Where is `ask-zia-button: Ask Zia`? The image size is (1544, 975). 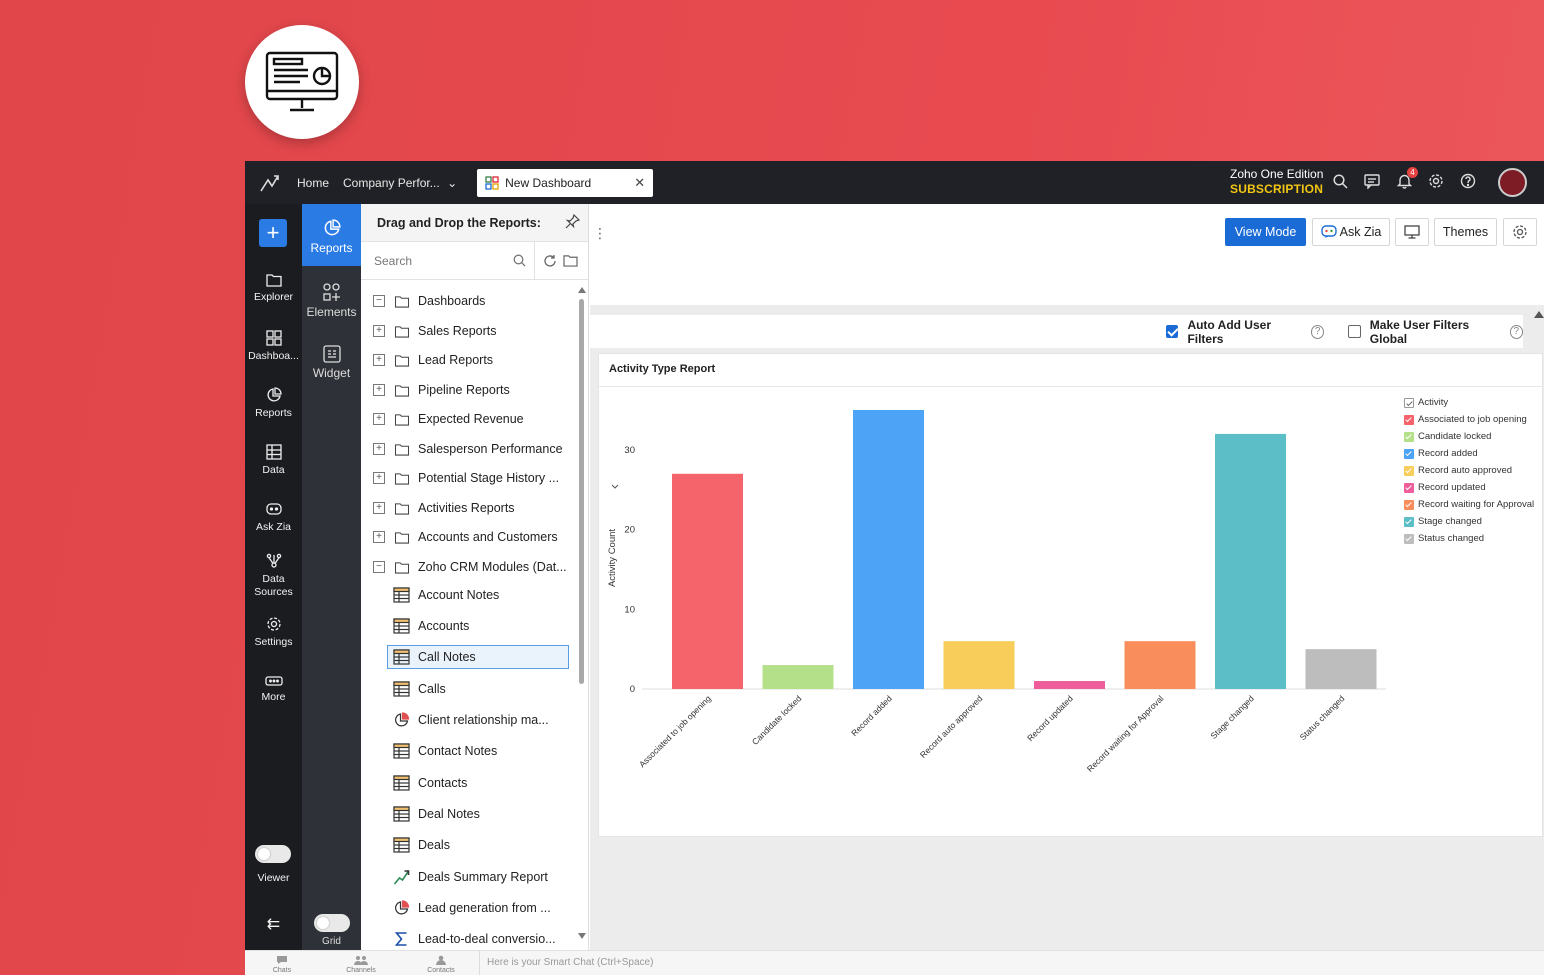
ask-zia-button: Ask Zia is located at coordinates (1351, 232).